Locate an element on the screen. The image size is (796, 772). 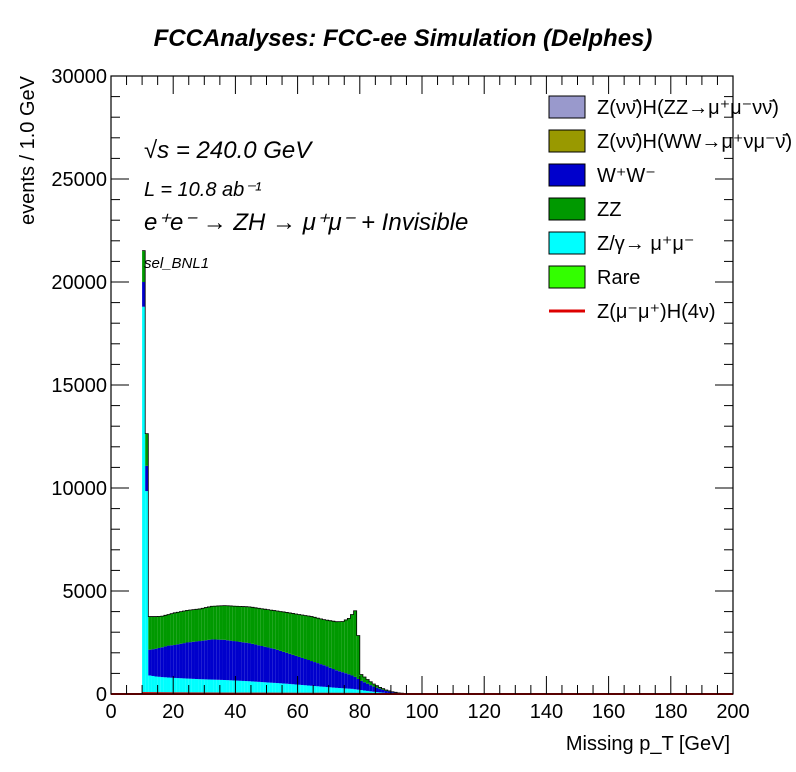
x-tick-label: 120 is located at coordinates (484, 712).